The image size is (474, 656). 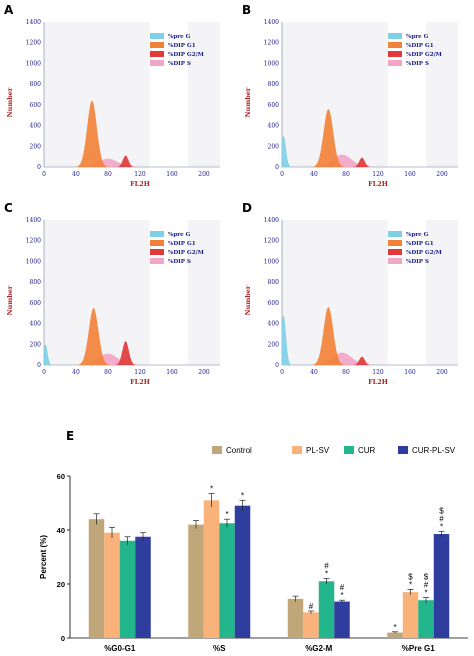 I want to click on bar-group: #*#*#, so click(x=318, y=600).